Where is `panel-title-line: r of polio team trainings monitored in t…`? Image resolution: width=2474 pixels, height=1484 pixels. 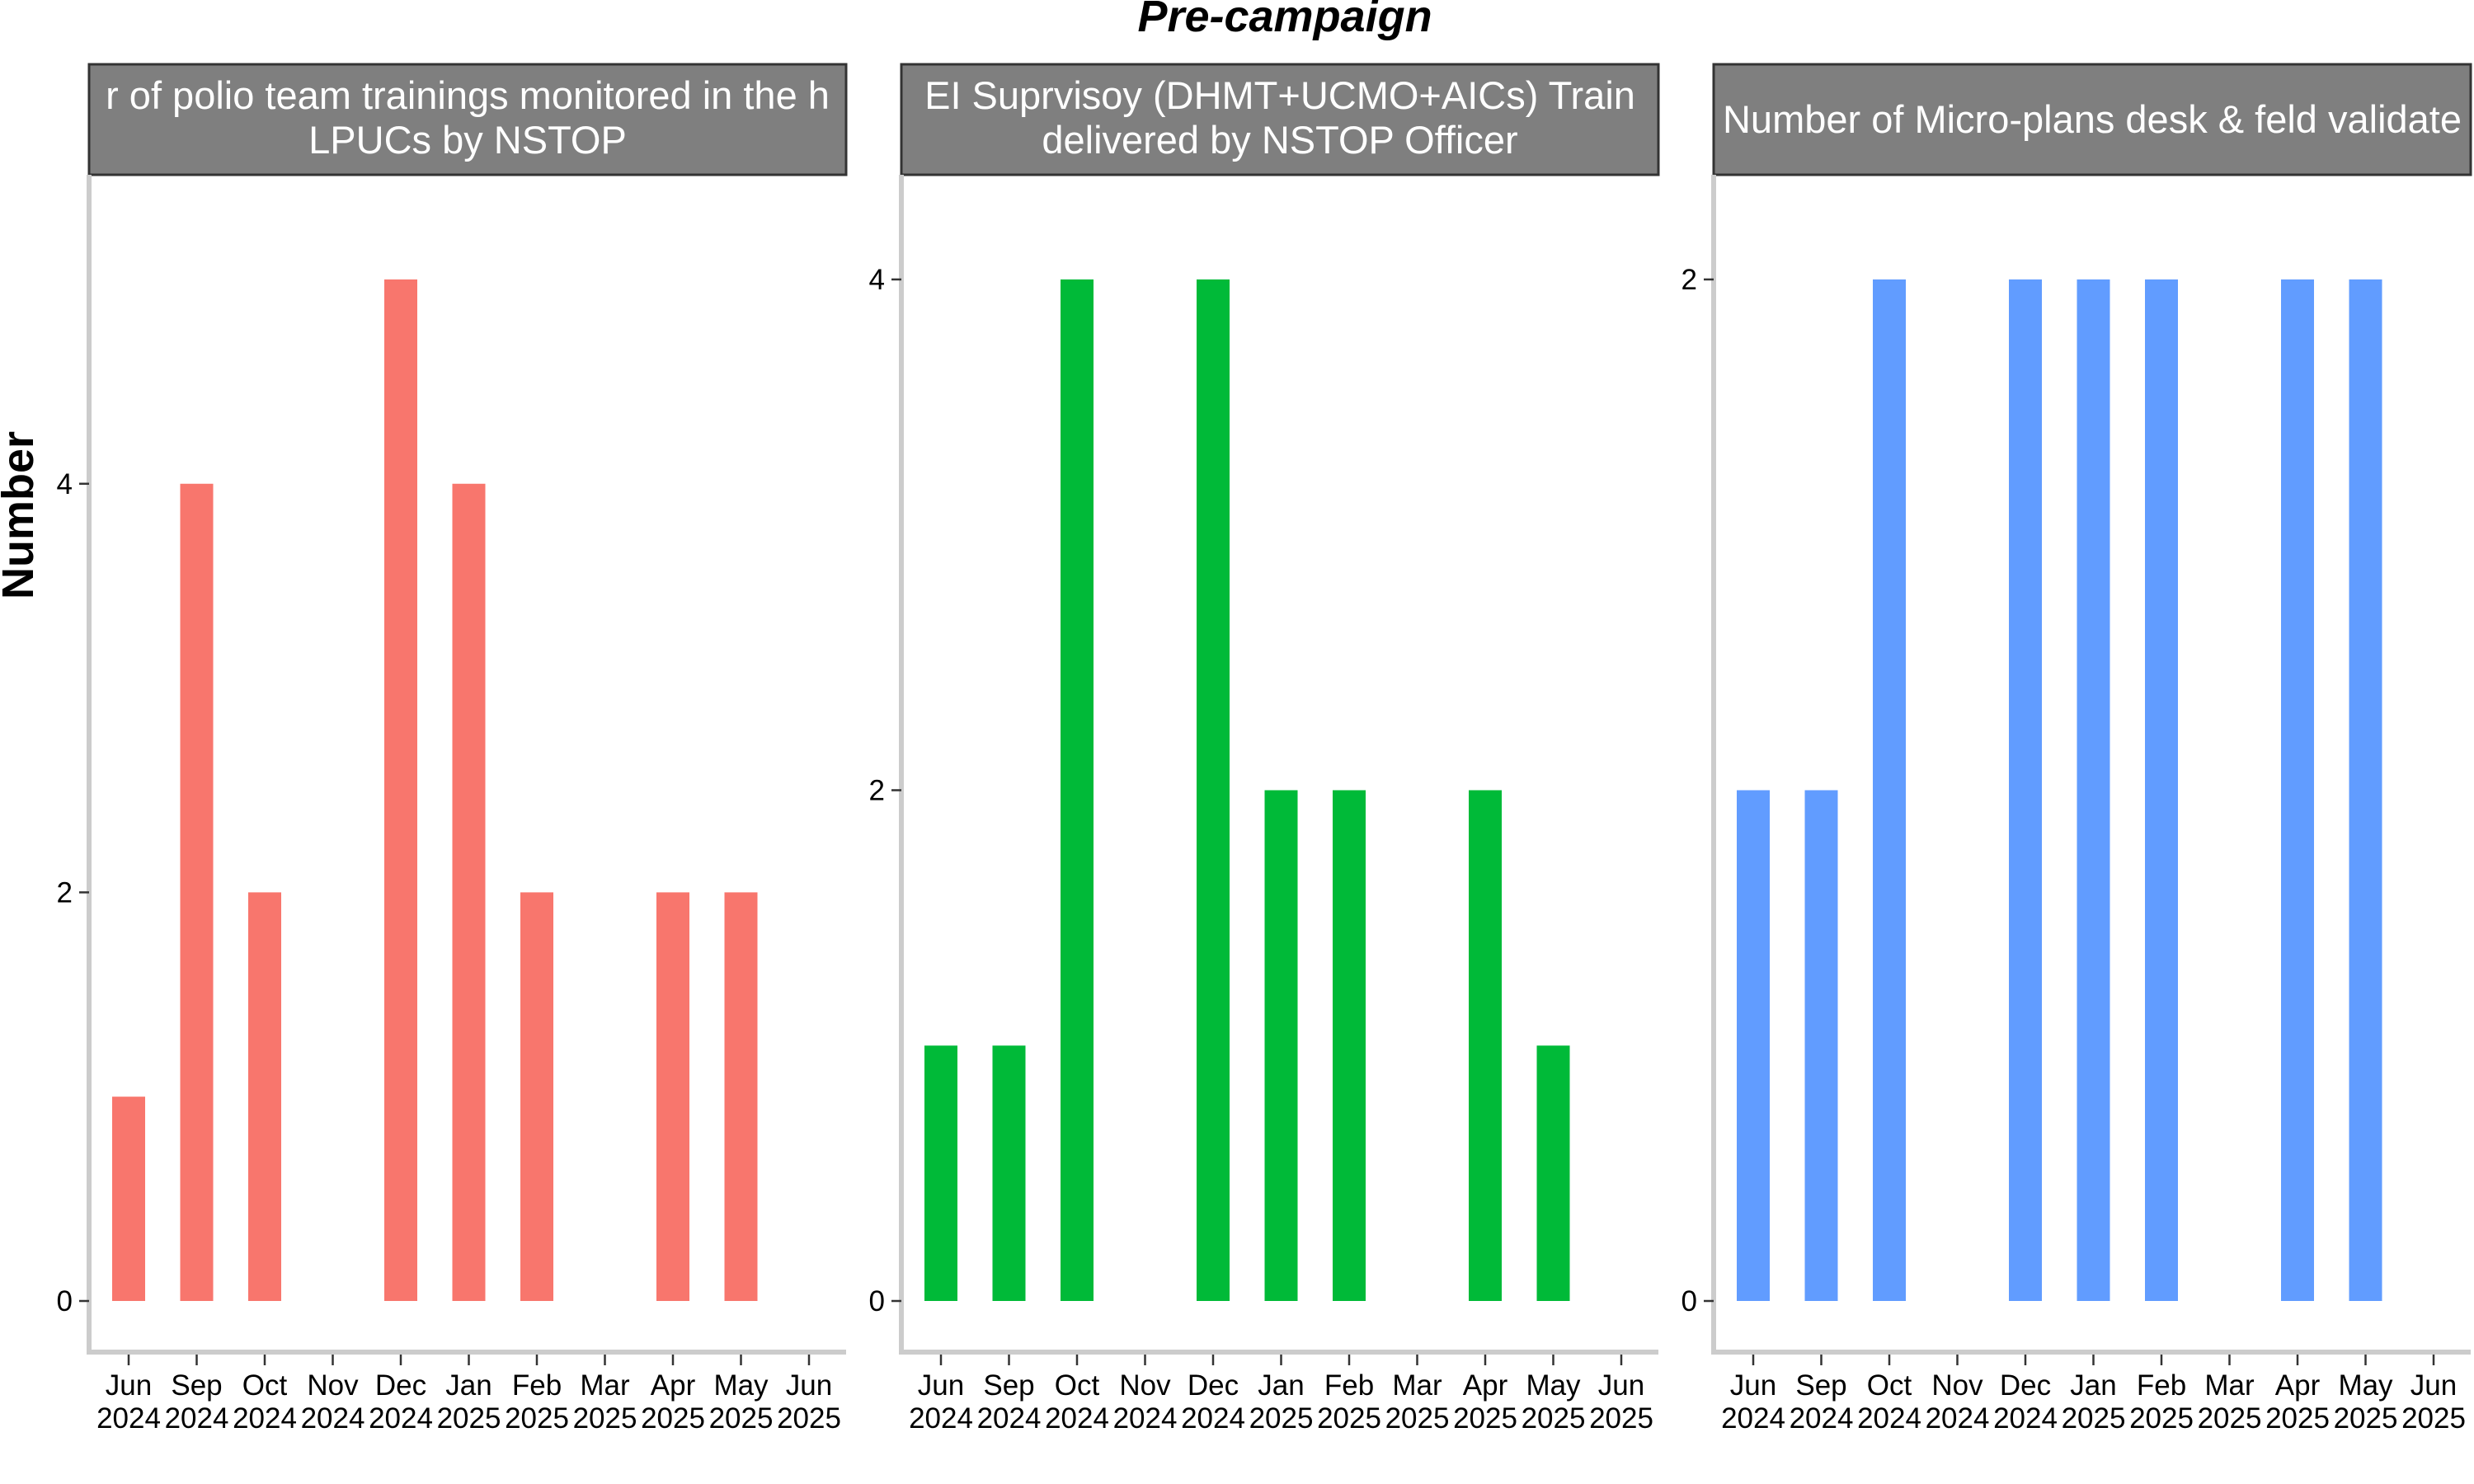
panel-title-line: r of polio team trainings monitored in t… is located at coordinates (468, 95).